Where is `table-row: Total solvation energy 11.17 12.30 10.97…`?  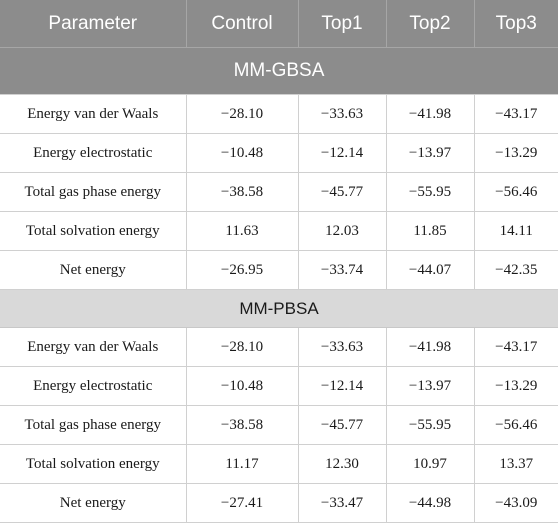 table-row: Total solvation energy 11.17 12.30 10.97… is located at coordinates (279, 464).